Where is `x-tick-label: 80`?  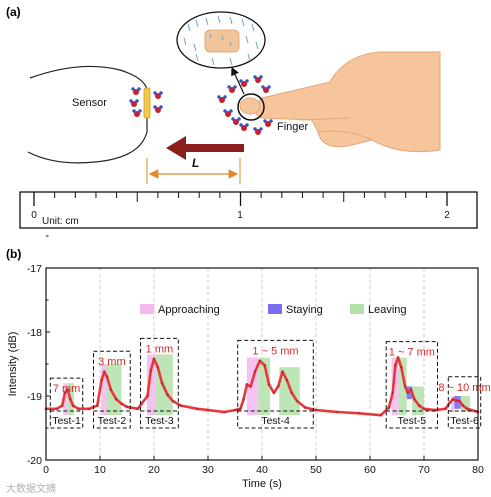
x-tick-label: 80 is located at coordinates (478, 470).